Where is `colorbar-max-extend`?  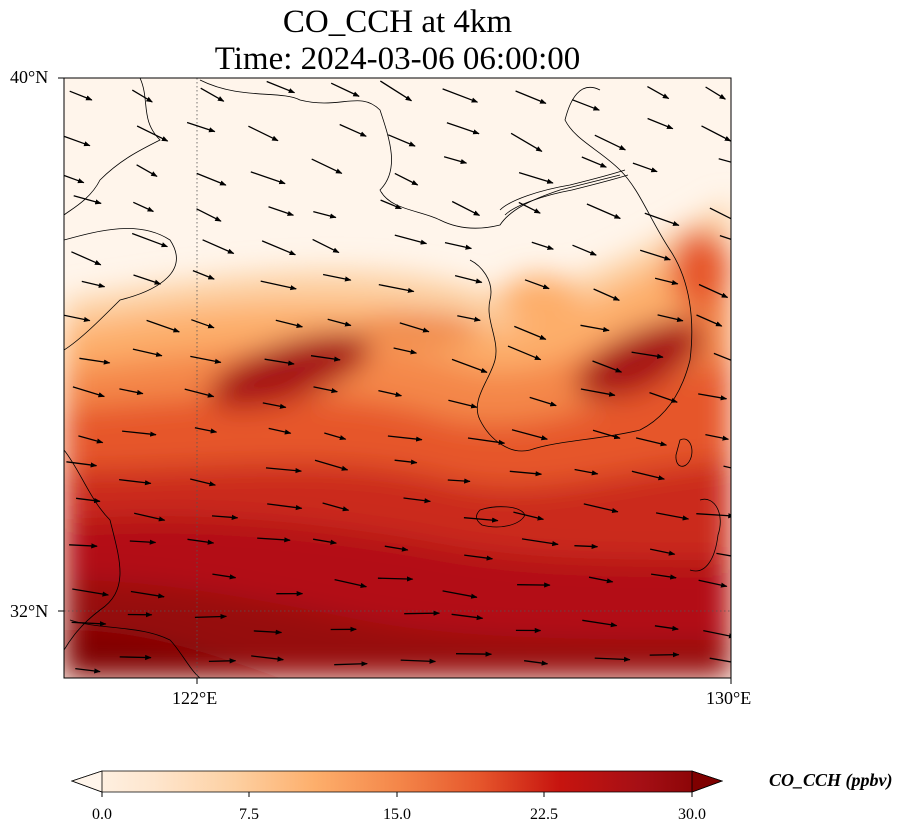 colorbar-max-extend is located at coordinates (707, 781).